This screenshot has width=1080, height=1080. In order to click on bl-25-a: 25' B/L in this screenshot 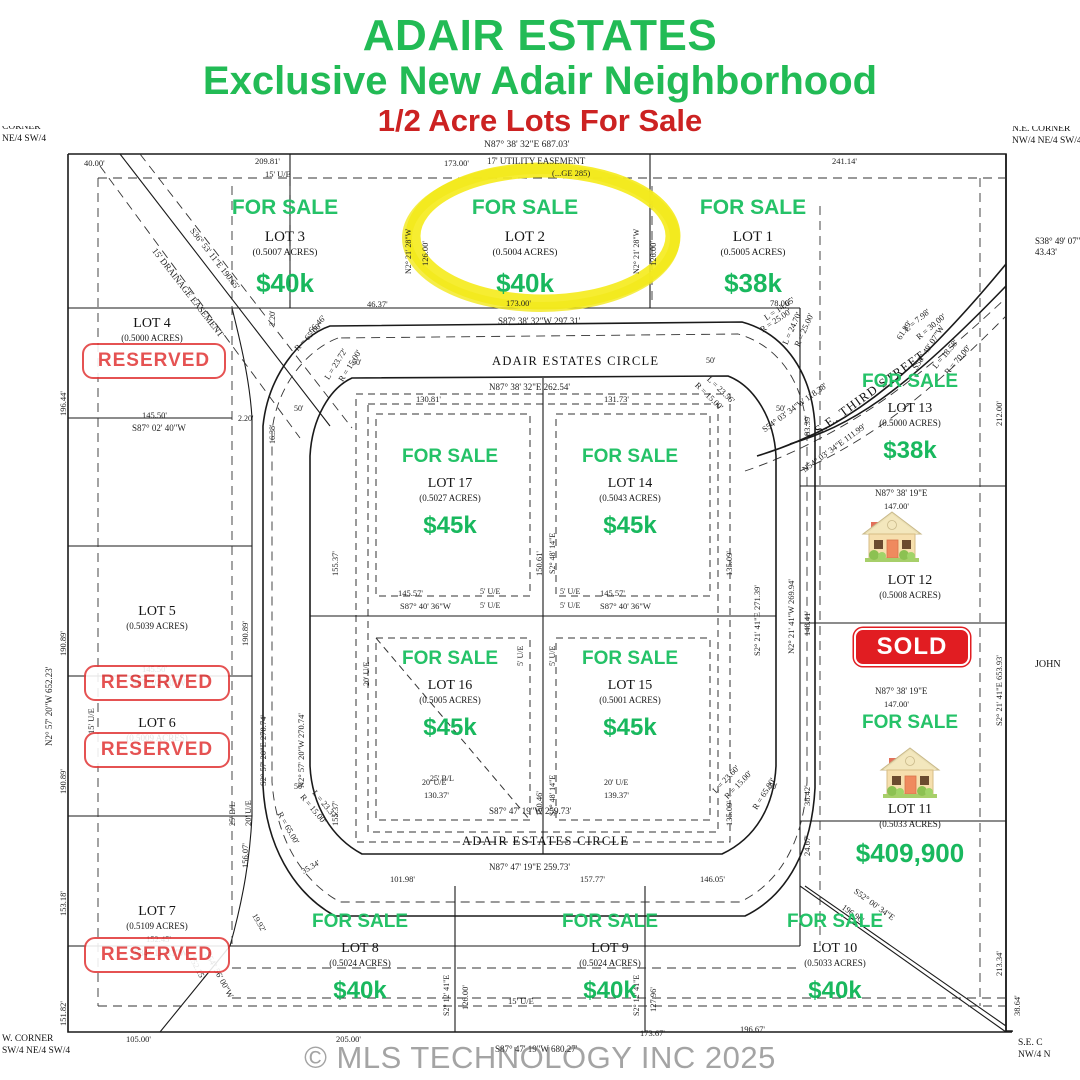, I will do `click(232, 814)`.